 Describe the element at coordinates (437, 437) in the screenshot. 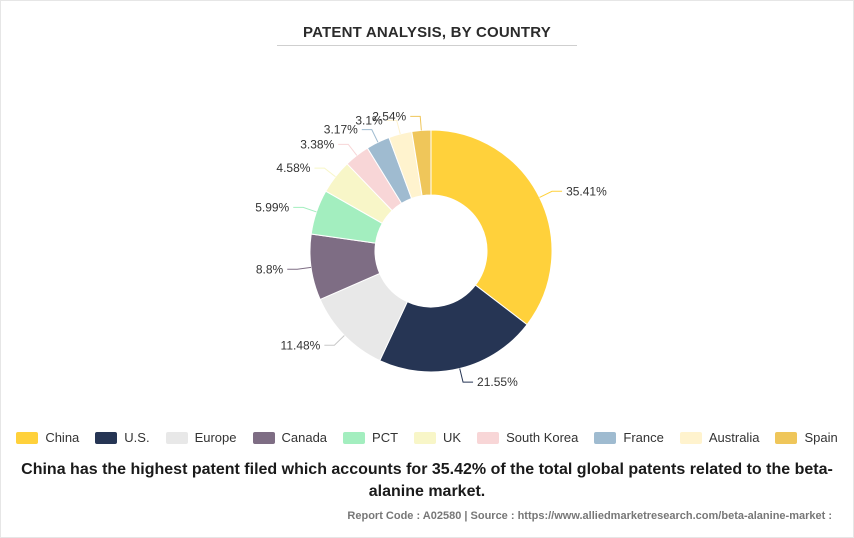

I see `legend-item-uk: UK` at that location.